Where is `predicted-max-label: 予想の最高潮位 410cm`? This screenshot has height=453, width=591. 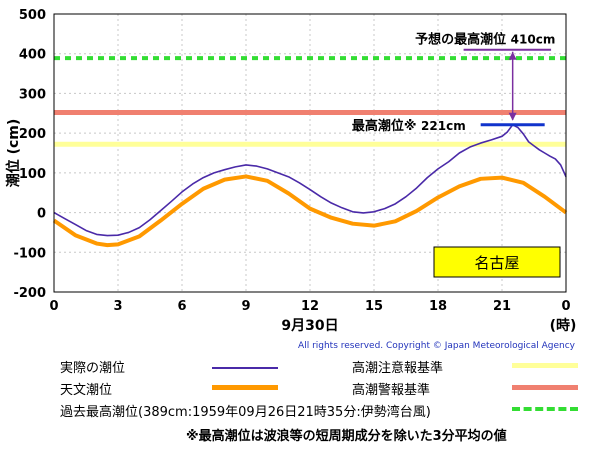 predicted-max-label: 予想の最高潮位 410cm is located at coordinates (485, 40).